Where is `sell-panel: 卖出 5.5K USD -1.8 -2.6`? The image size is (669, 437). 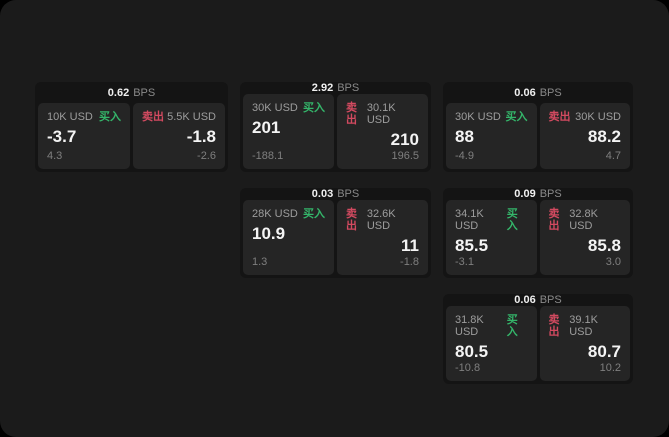 sell-panel: 卖出 5.5K USD -1.8 -2.6 is located at coordinates (179, 136).